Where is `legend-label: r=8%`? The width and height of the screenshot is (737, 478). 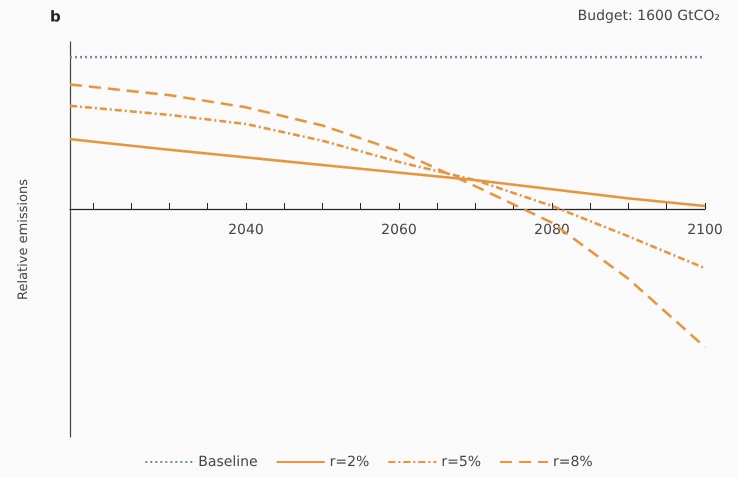
legend-label: r=8% is located at coordinates (573, 462).